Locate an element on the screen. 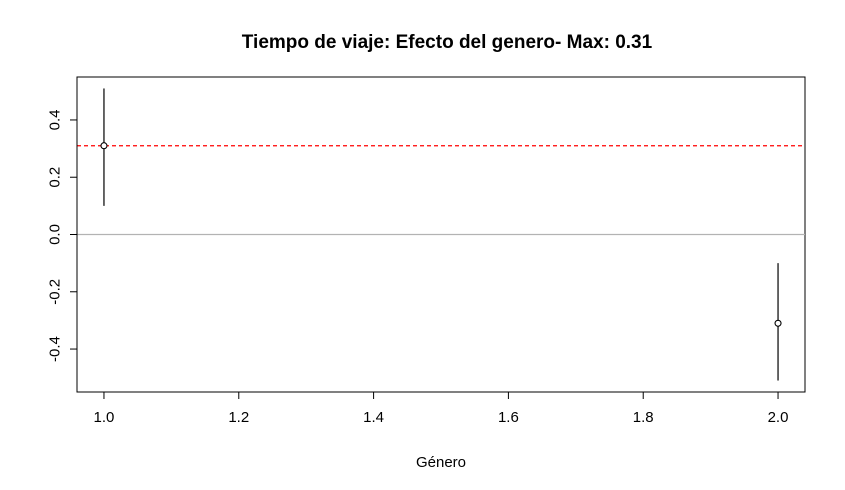 This screenshot has height=490, width=845. x-tick-label: 1.6 is located at coordinates (508, 417).